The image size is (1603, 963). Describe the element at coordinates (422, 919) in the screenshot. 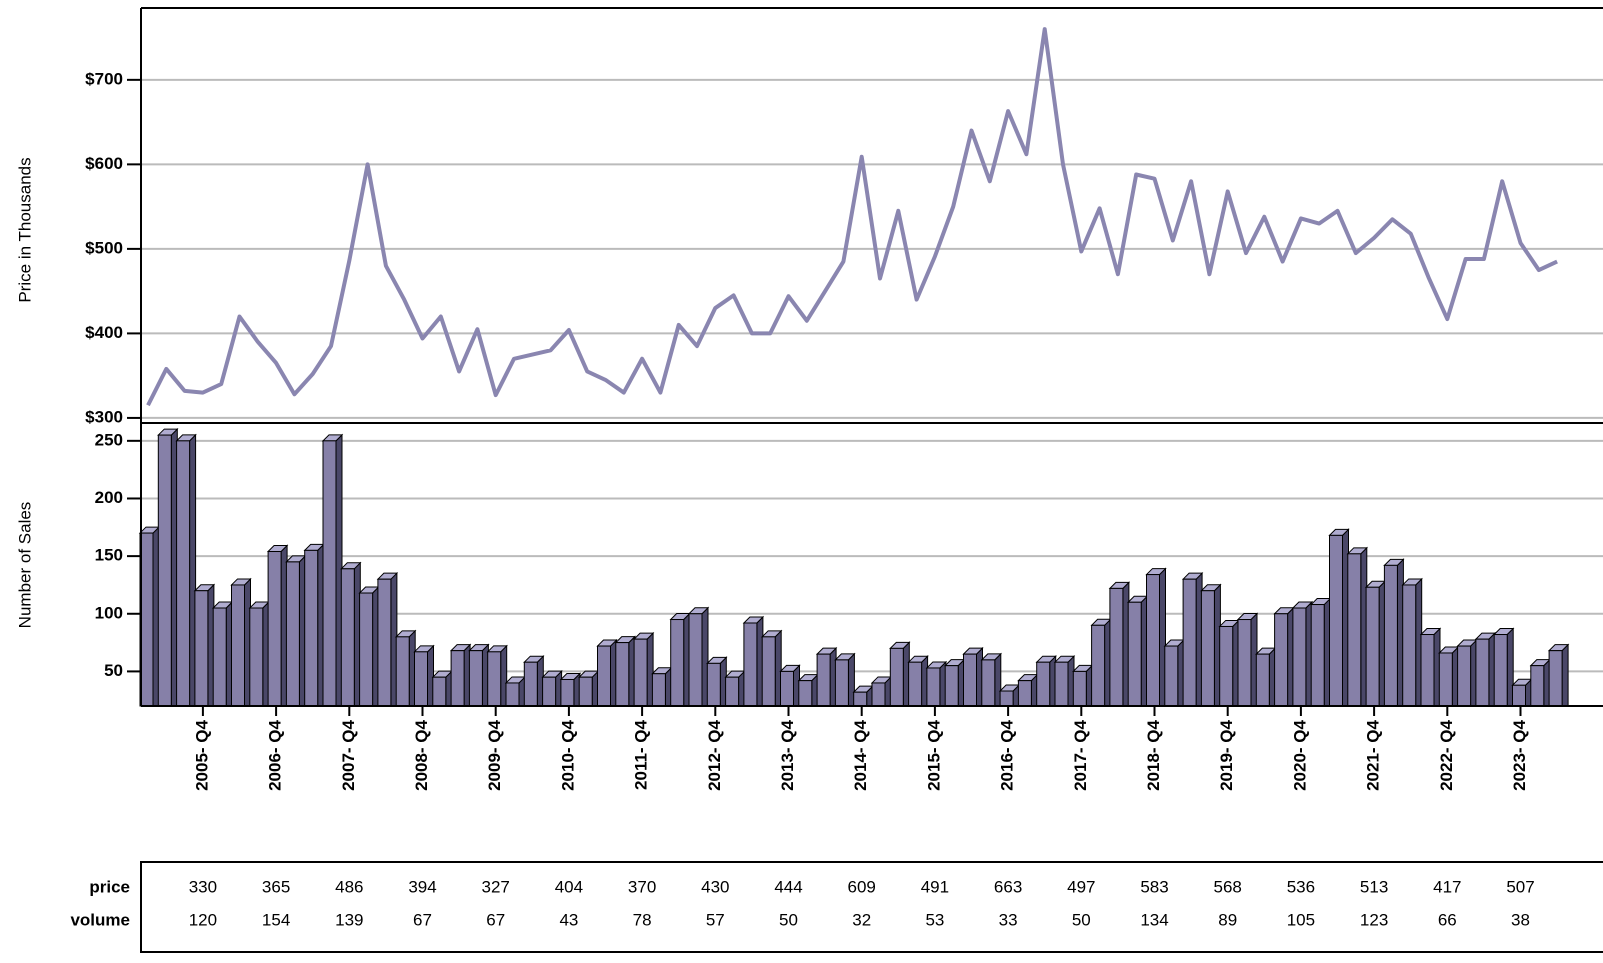

I see `table-cell: 67` at that location.